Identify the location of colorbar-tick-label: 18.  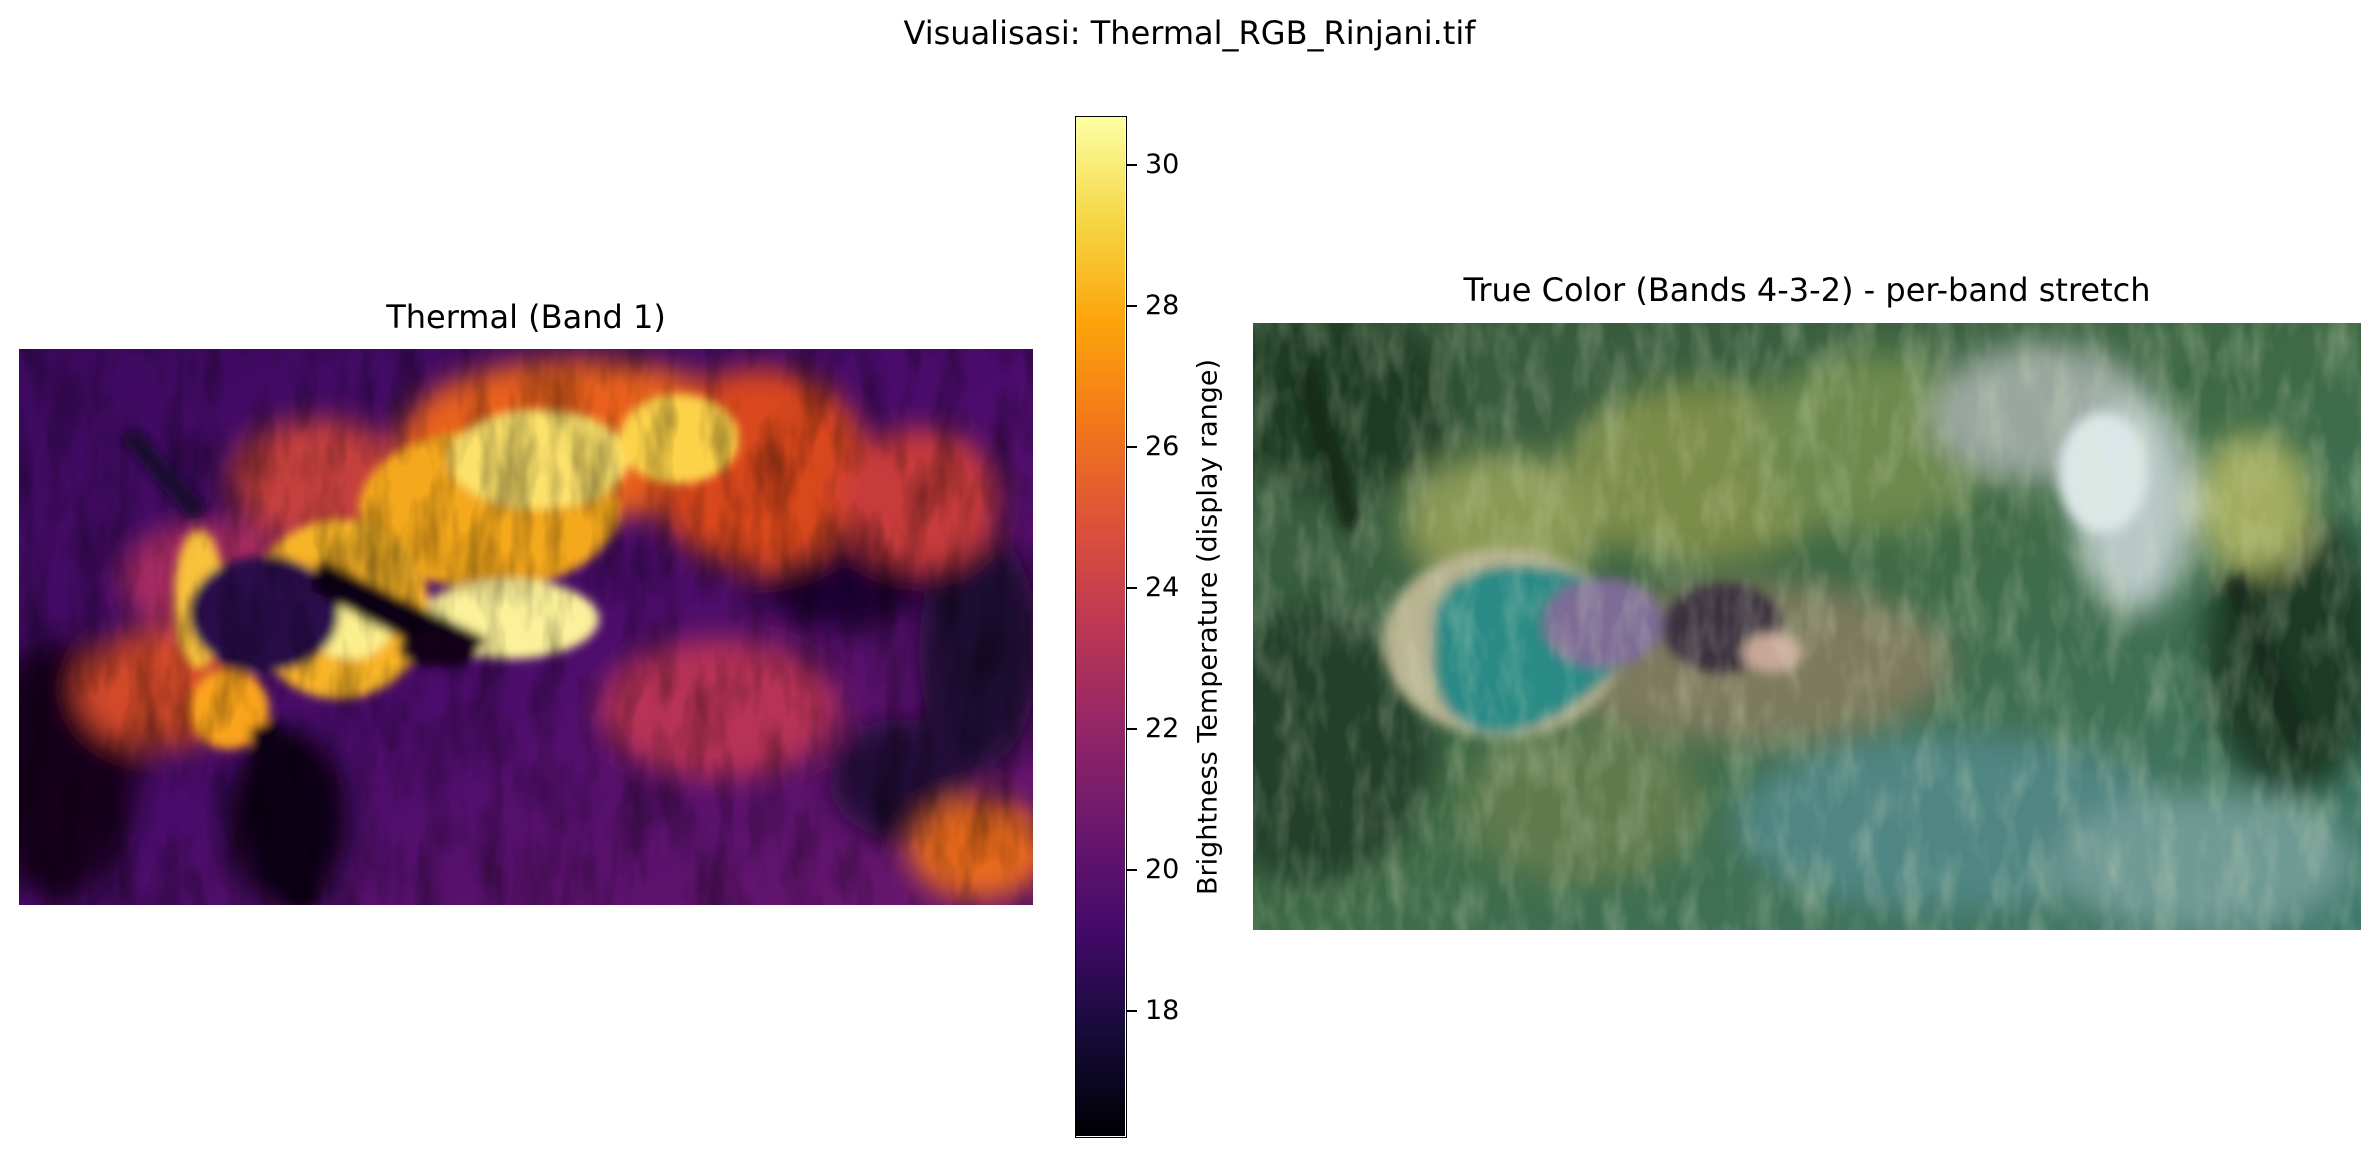
(1162, 1011).